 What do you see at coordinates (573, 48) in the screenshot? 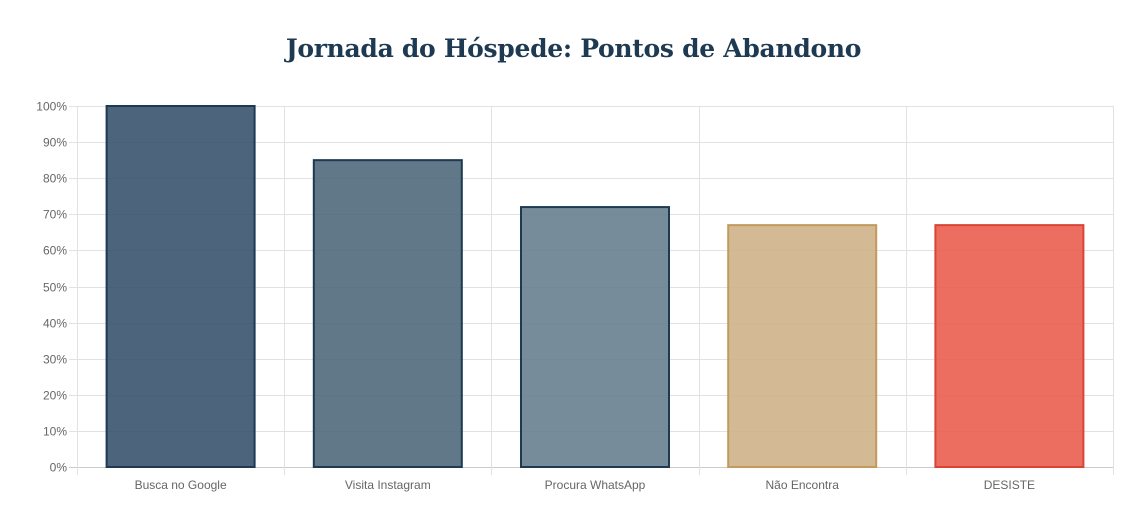
I see `chart-title: Jornada do Hóspede: Pontos de Abandono` at bounding box center [573, 48].